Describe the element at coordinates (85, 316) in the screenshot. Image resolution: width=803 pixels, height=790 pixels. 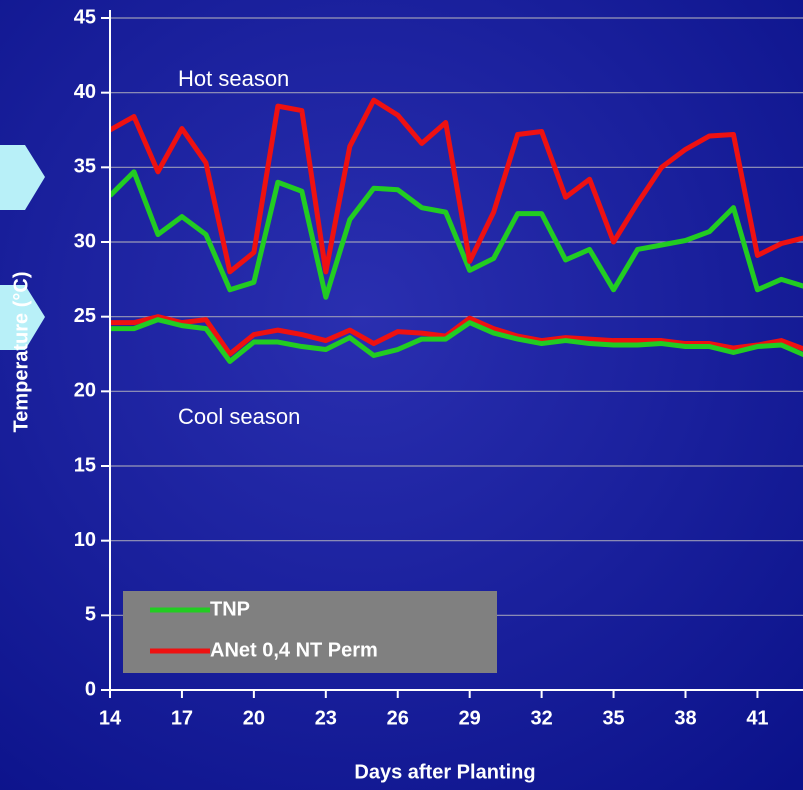
I see `y-tick-label: 25` at that location.